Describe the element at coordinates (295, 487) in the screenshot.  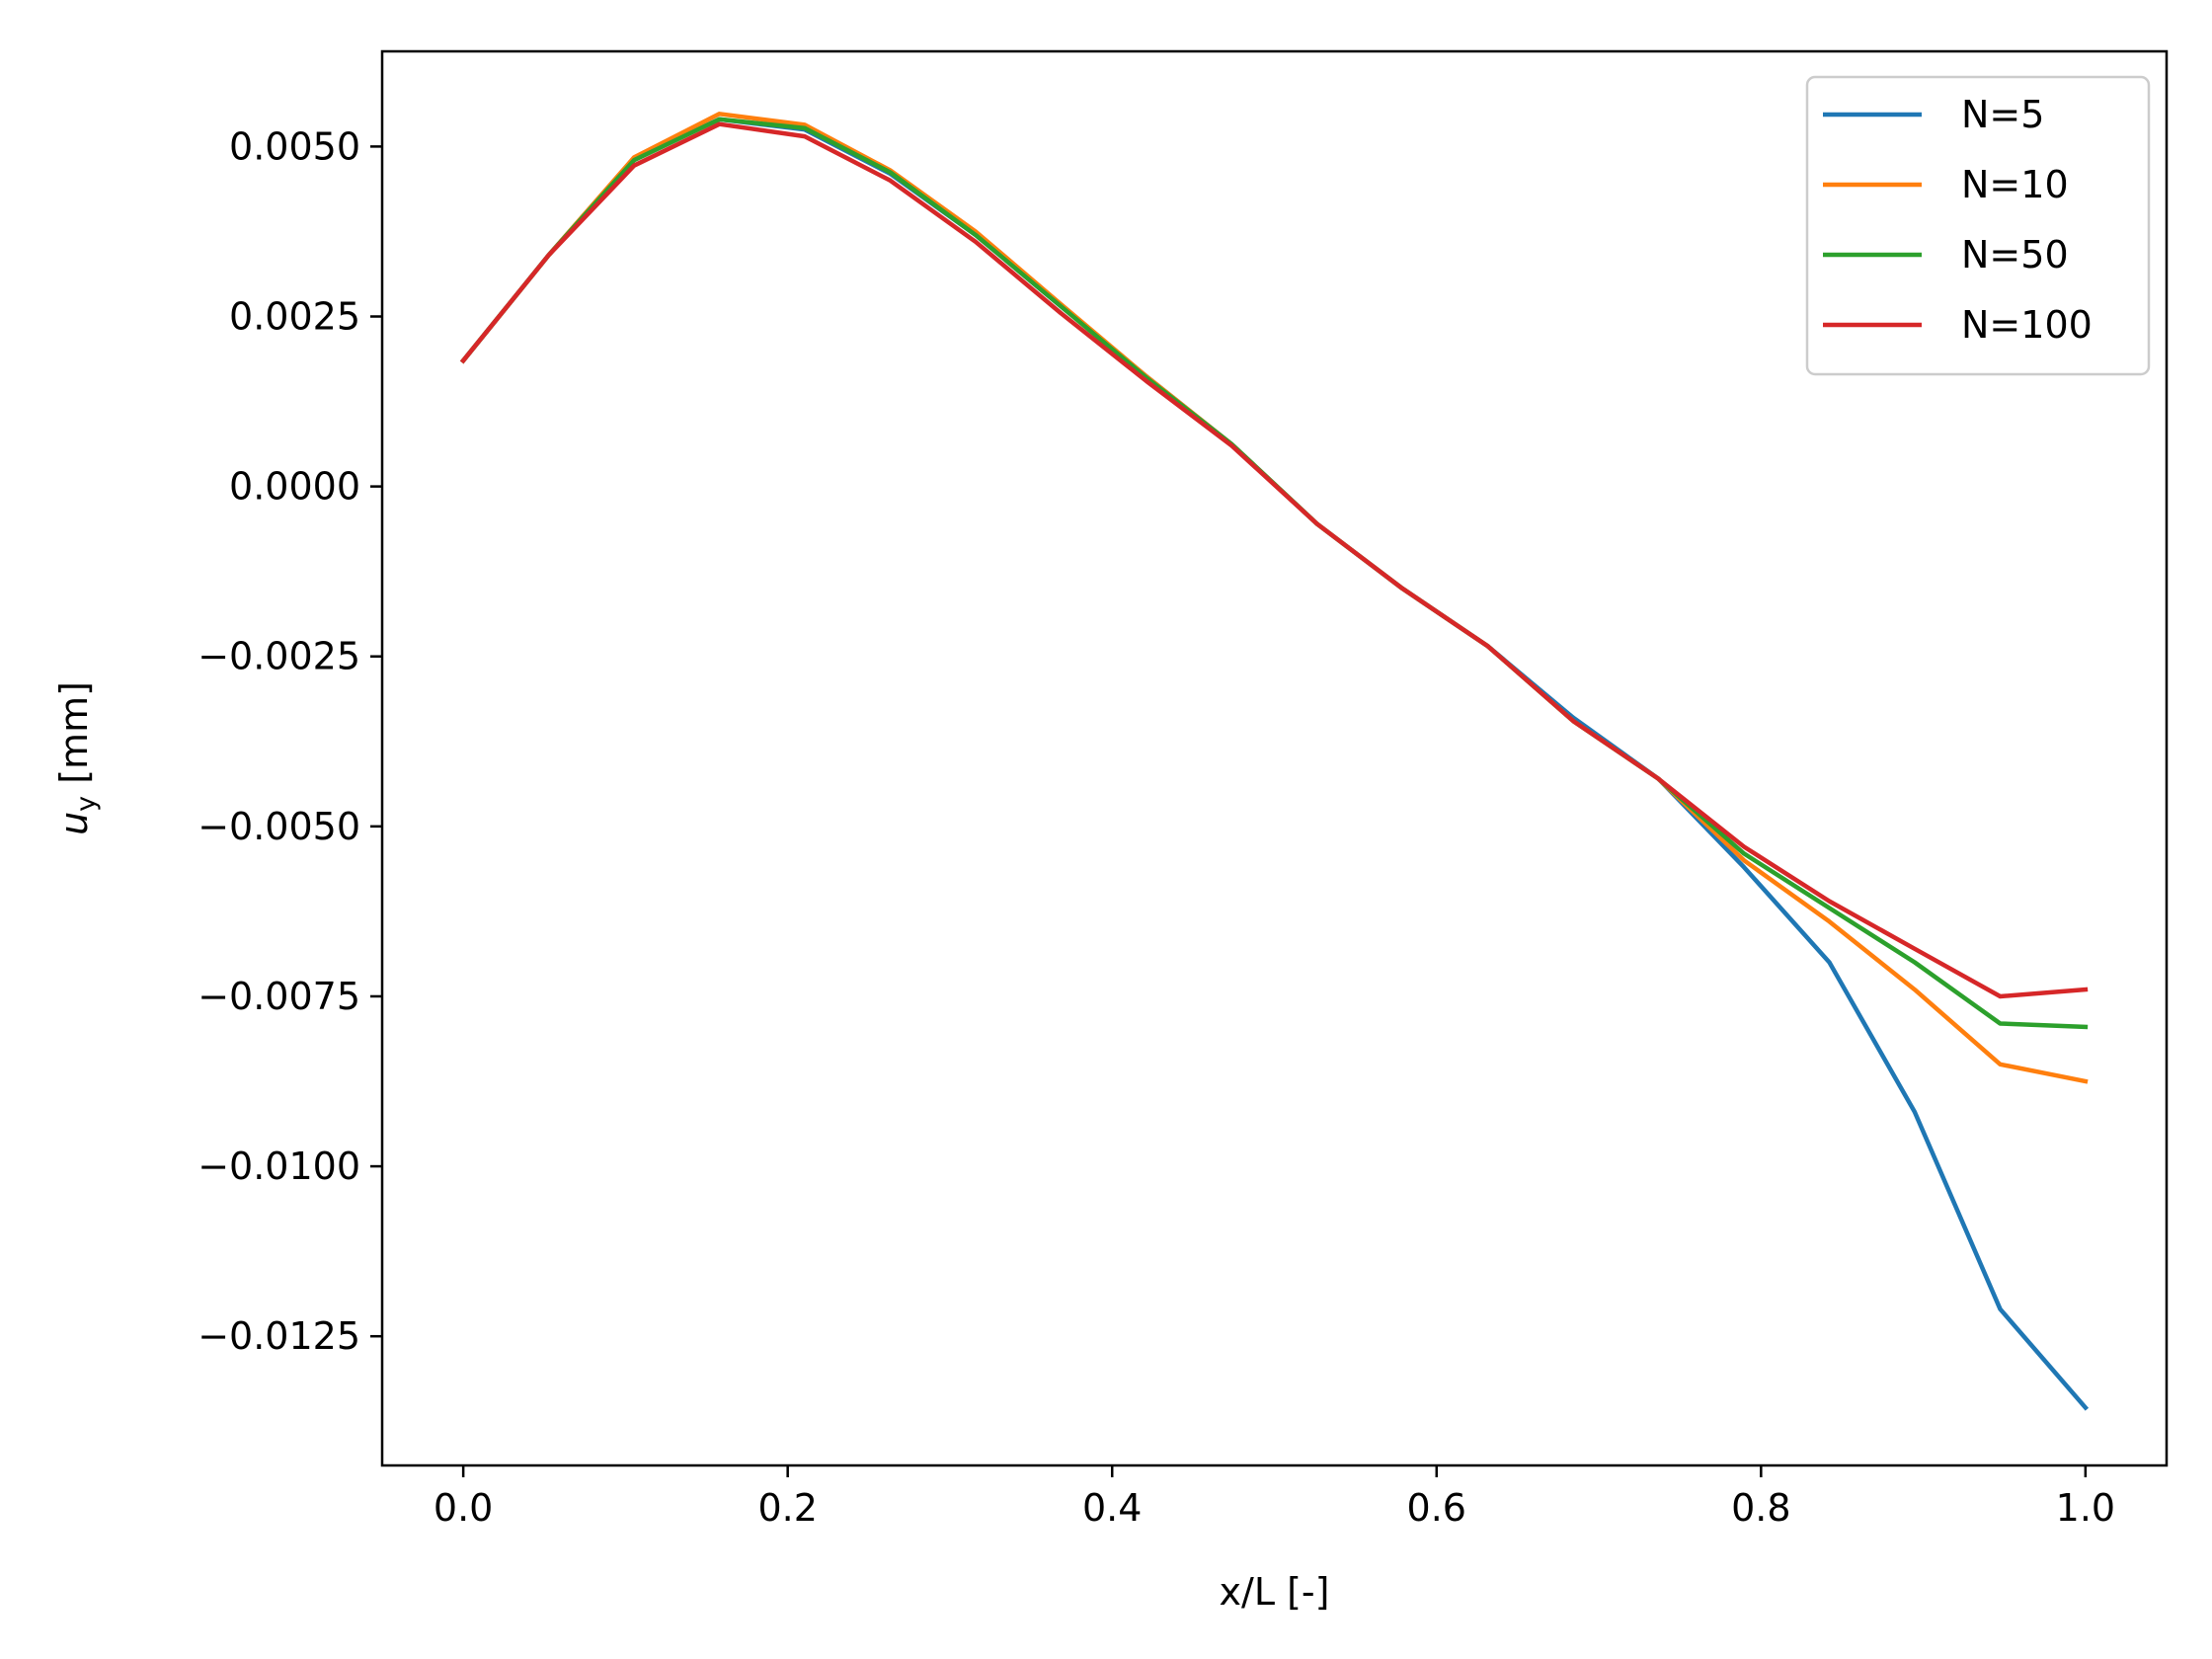
I see `y-tick-label: 0.0000` at that location.